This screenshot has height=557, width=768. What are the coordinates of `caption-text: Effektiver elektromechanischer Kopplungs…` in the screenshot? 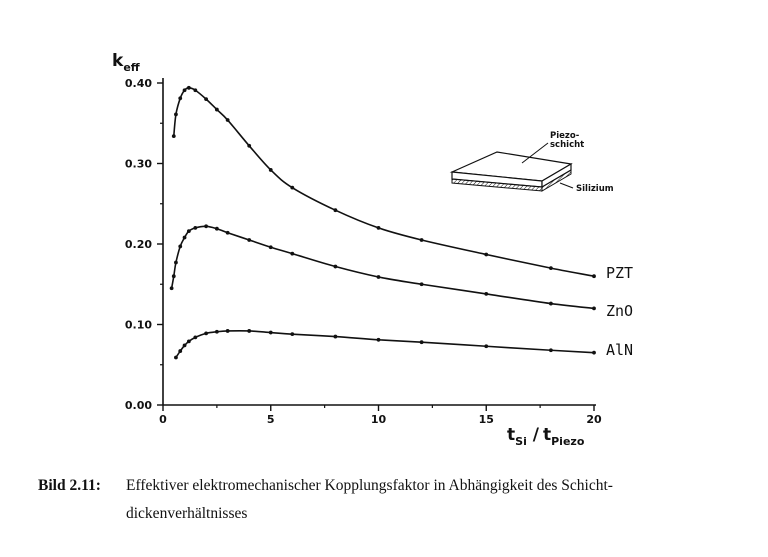 It's located at (436, 500).